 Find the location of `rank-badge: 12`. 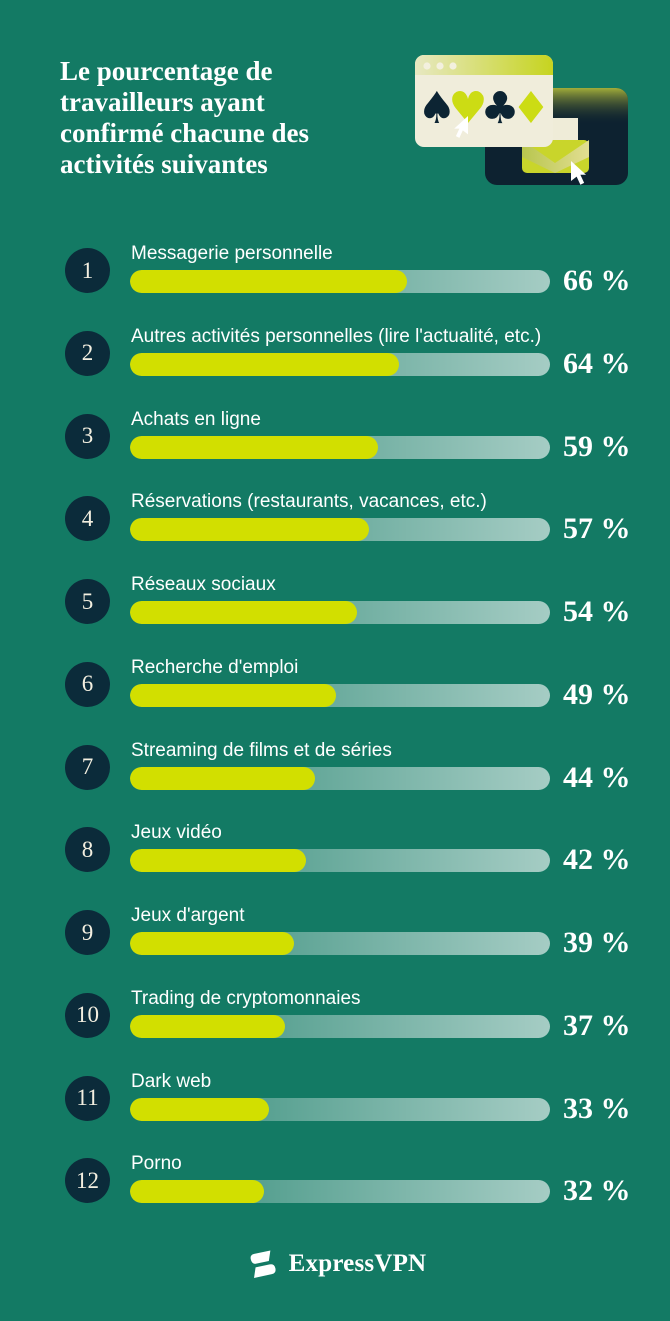

rank-badge: 12 is located at coordinates (87, 1181).